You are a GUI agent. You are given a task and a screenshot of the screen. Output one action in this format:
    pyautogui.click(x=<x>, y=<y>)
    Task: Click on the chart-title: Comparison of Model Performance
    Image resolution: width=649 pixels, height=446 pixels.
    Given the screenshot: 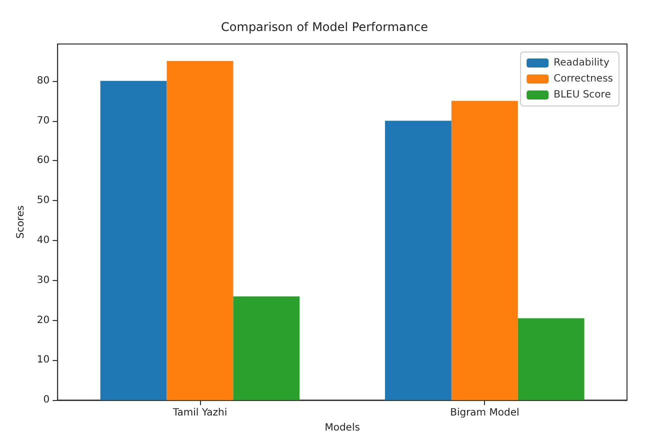 What is the action you would take?
    pyautogui.click(x=324, y=27)
    